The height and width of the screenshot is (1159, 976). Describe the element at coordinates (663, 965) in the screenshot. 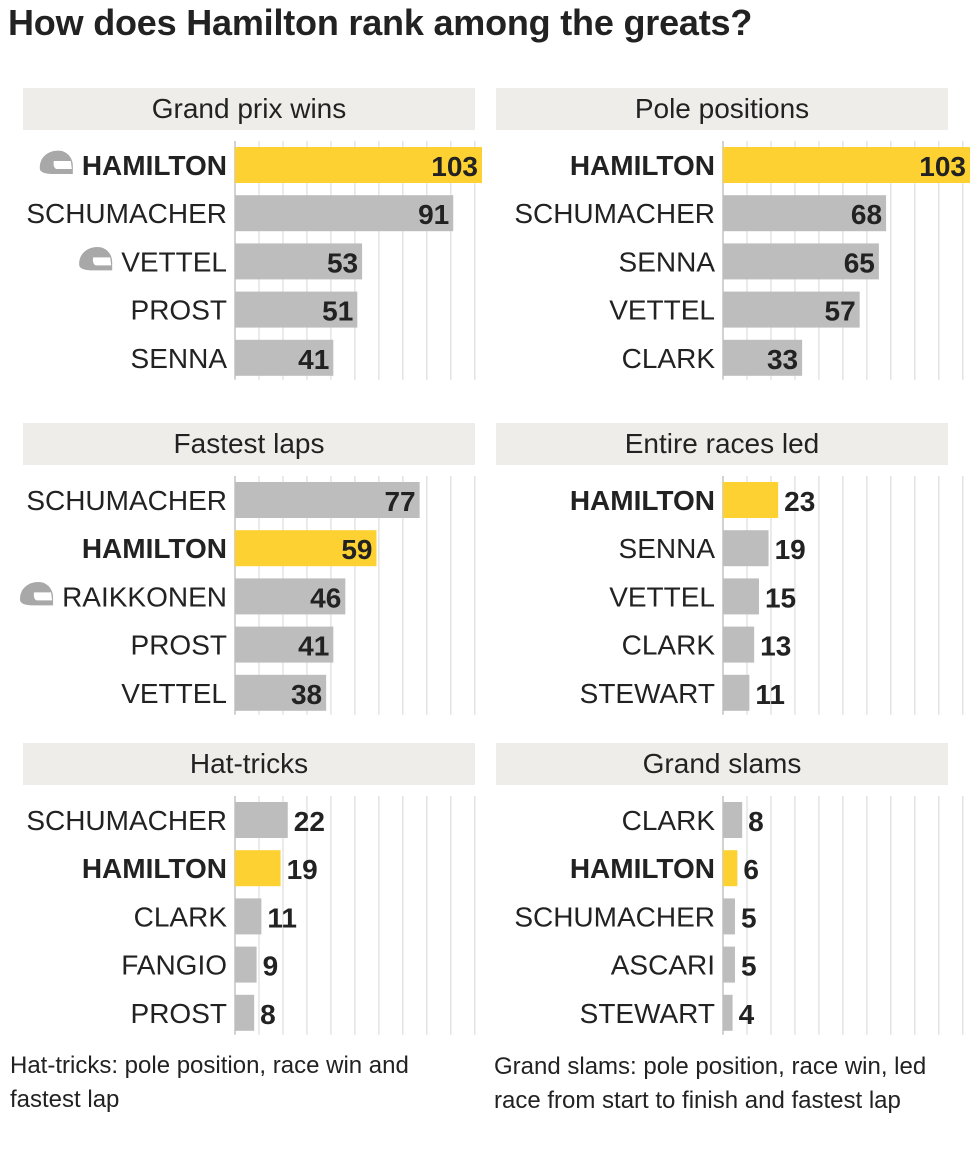

I see `category-label-ascari: ASCARI` at that location.